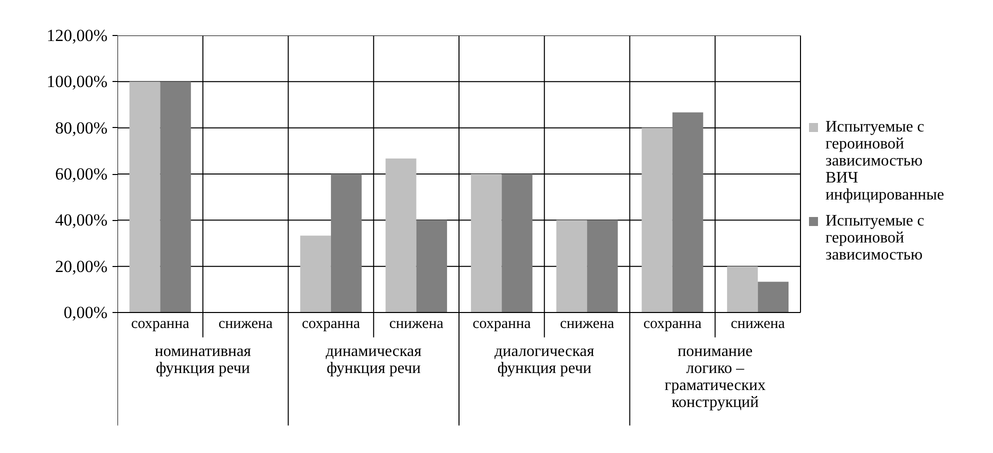  What do you see at coordinates (203, 360) in the screenshot?
I see `text: номинативная функция речи` at bounding box center [203, 360].